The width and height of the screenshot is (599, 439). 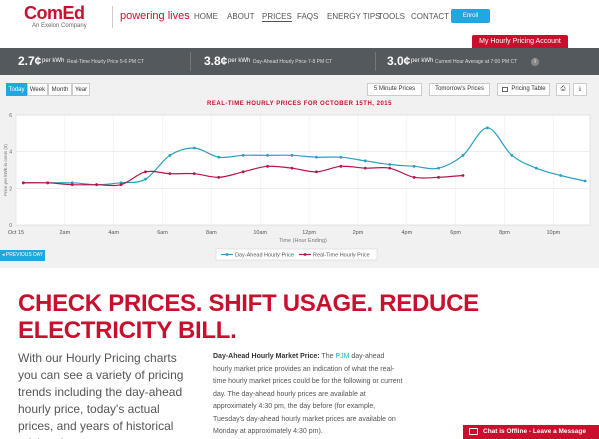 What do you see at coordinates (470, 16) in the screenshot?
I see `enroll-button: Enroll` at bounding box center [470, 16].